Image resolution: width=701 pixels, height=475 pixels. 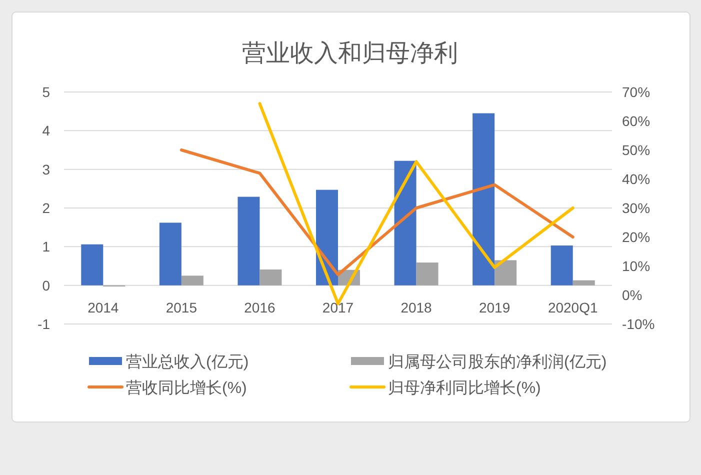 What do you see at coordinates (46, 208) in the screenshot?
I see `y-tick-label: 2` at bounding box center [46, 208].